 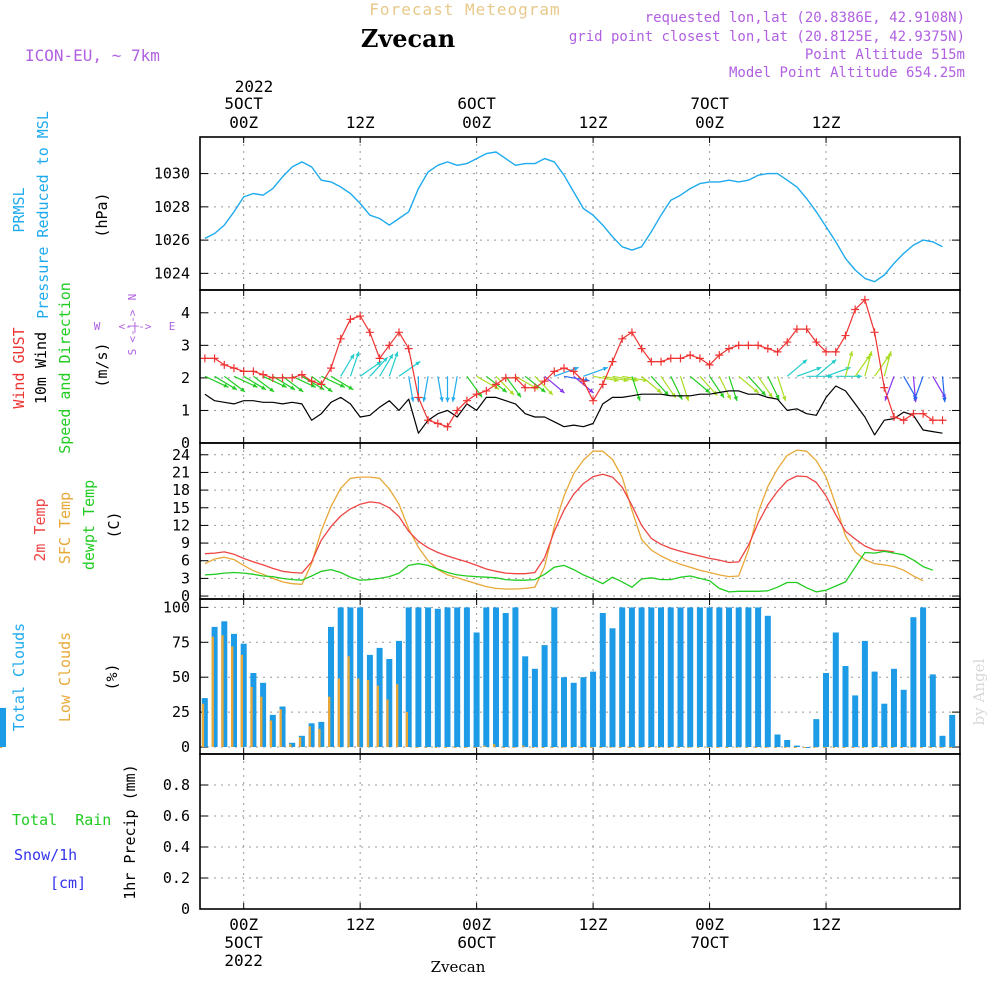 I want to click on precip-snow-label: Snow/1h, so click(x=45, y=855).